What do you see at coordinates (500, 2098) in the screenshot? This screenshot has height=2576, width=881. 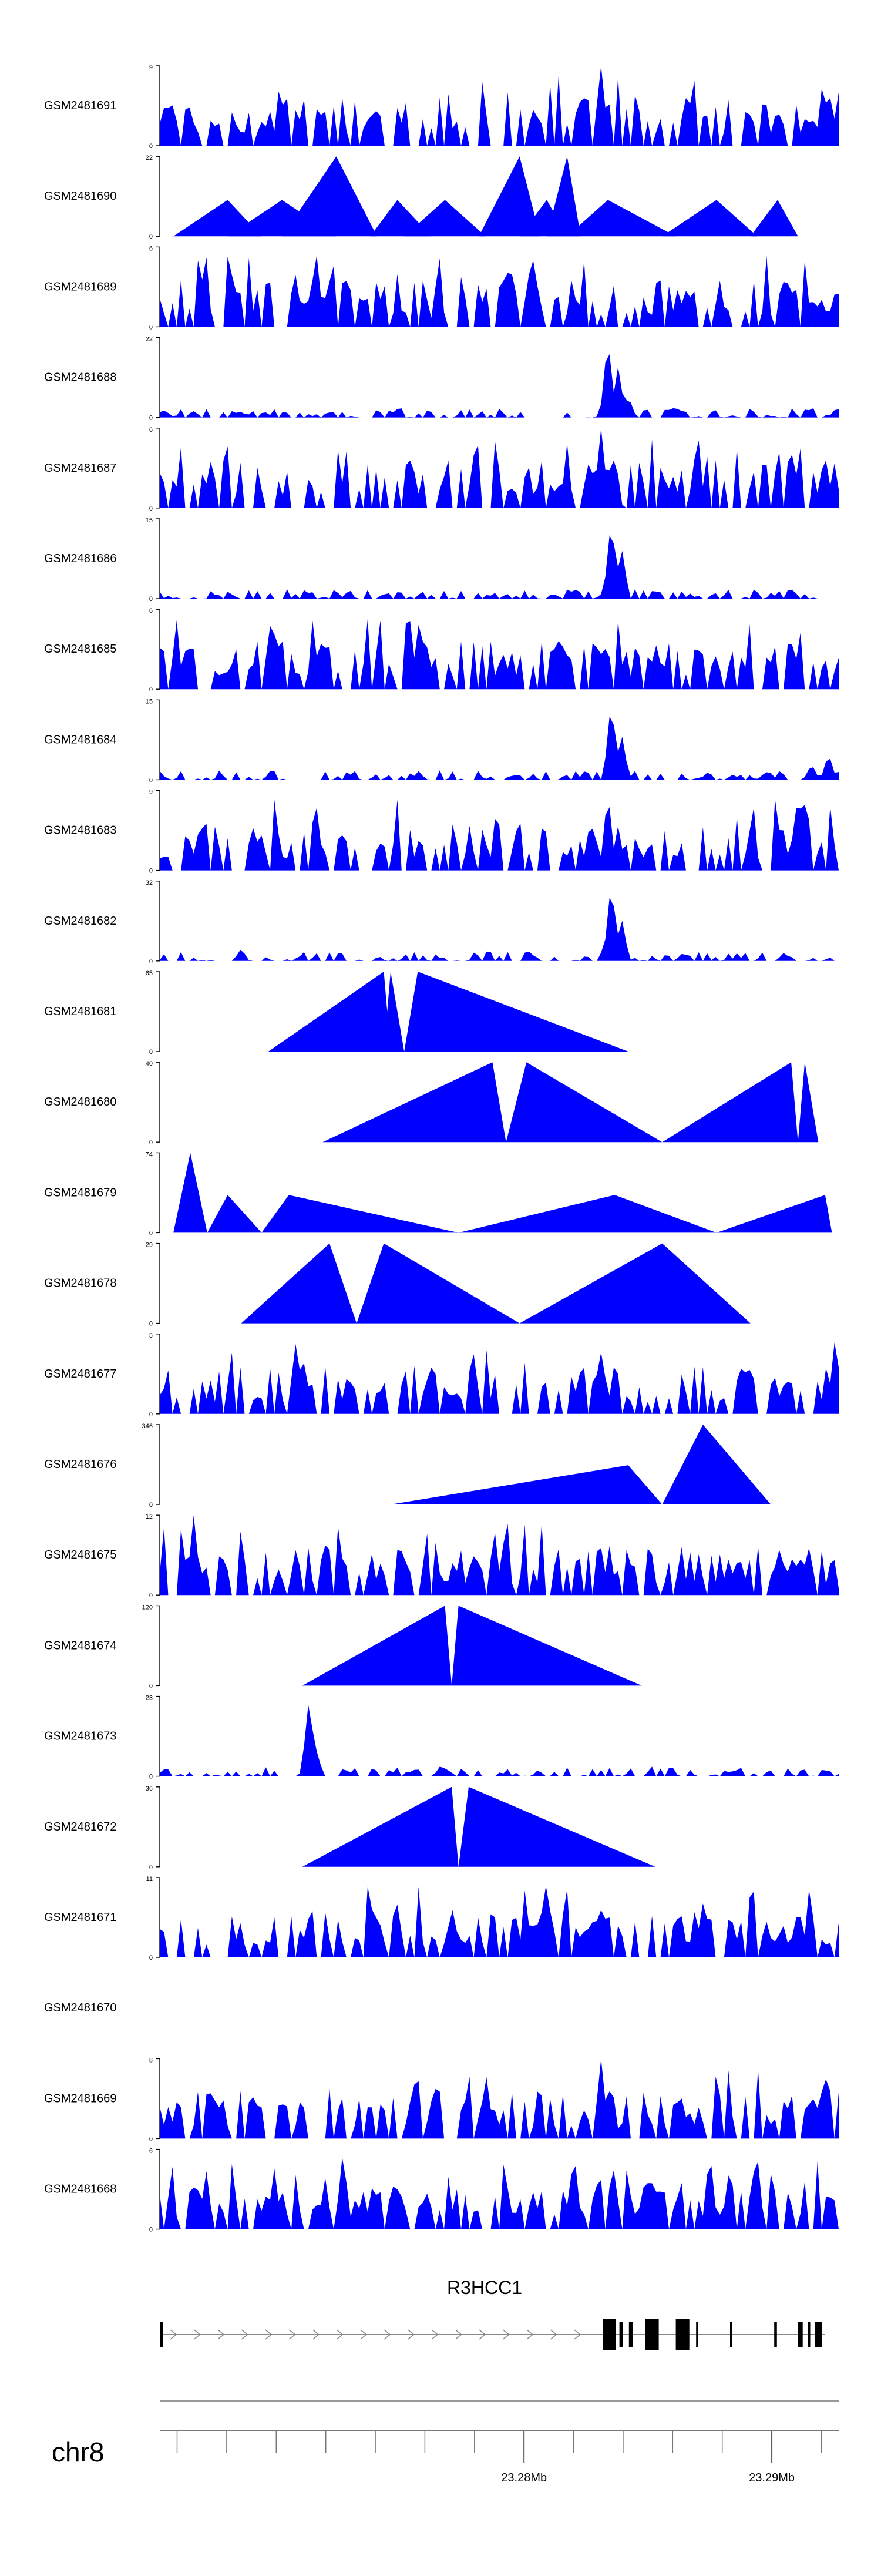 I see `coverage-area-GSM2481669` at bounding box center [500, 2098].